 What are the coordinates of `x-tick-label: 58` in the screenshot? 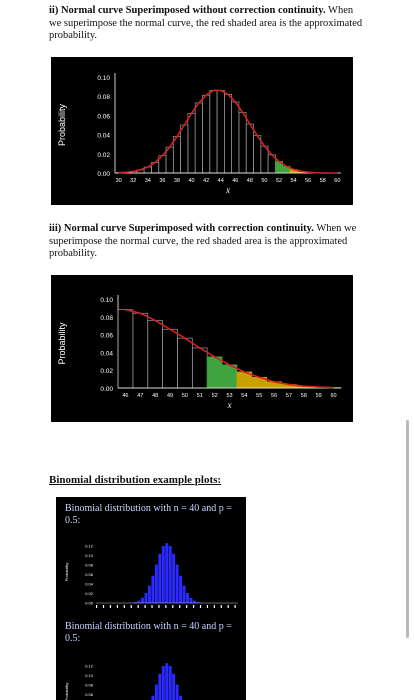 It's located at (323, 181).